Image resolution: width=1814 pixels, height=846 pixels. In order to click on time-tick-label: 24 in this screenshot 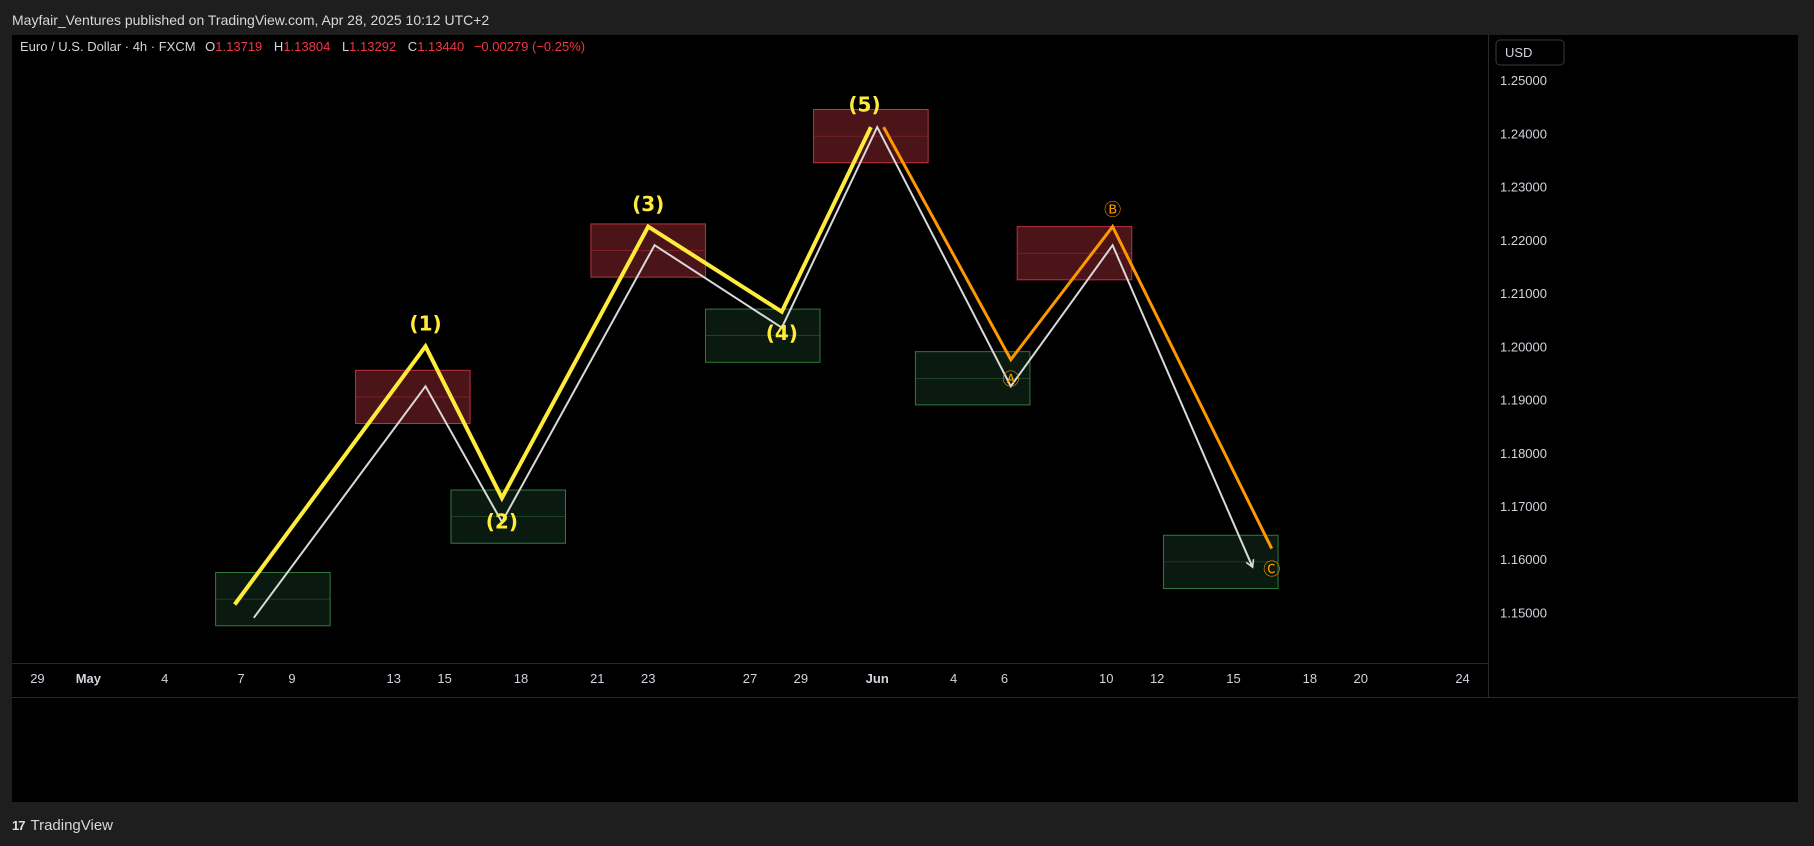, I will do `click(1462, 678)`.